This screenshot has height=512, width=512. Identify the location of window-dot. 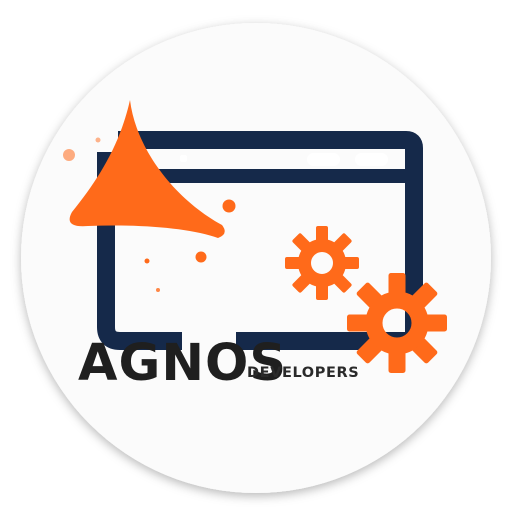
(183, 158).